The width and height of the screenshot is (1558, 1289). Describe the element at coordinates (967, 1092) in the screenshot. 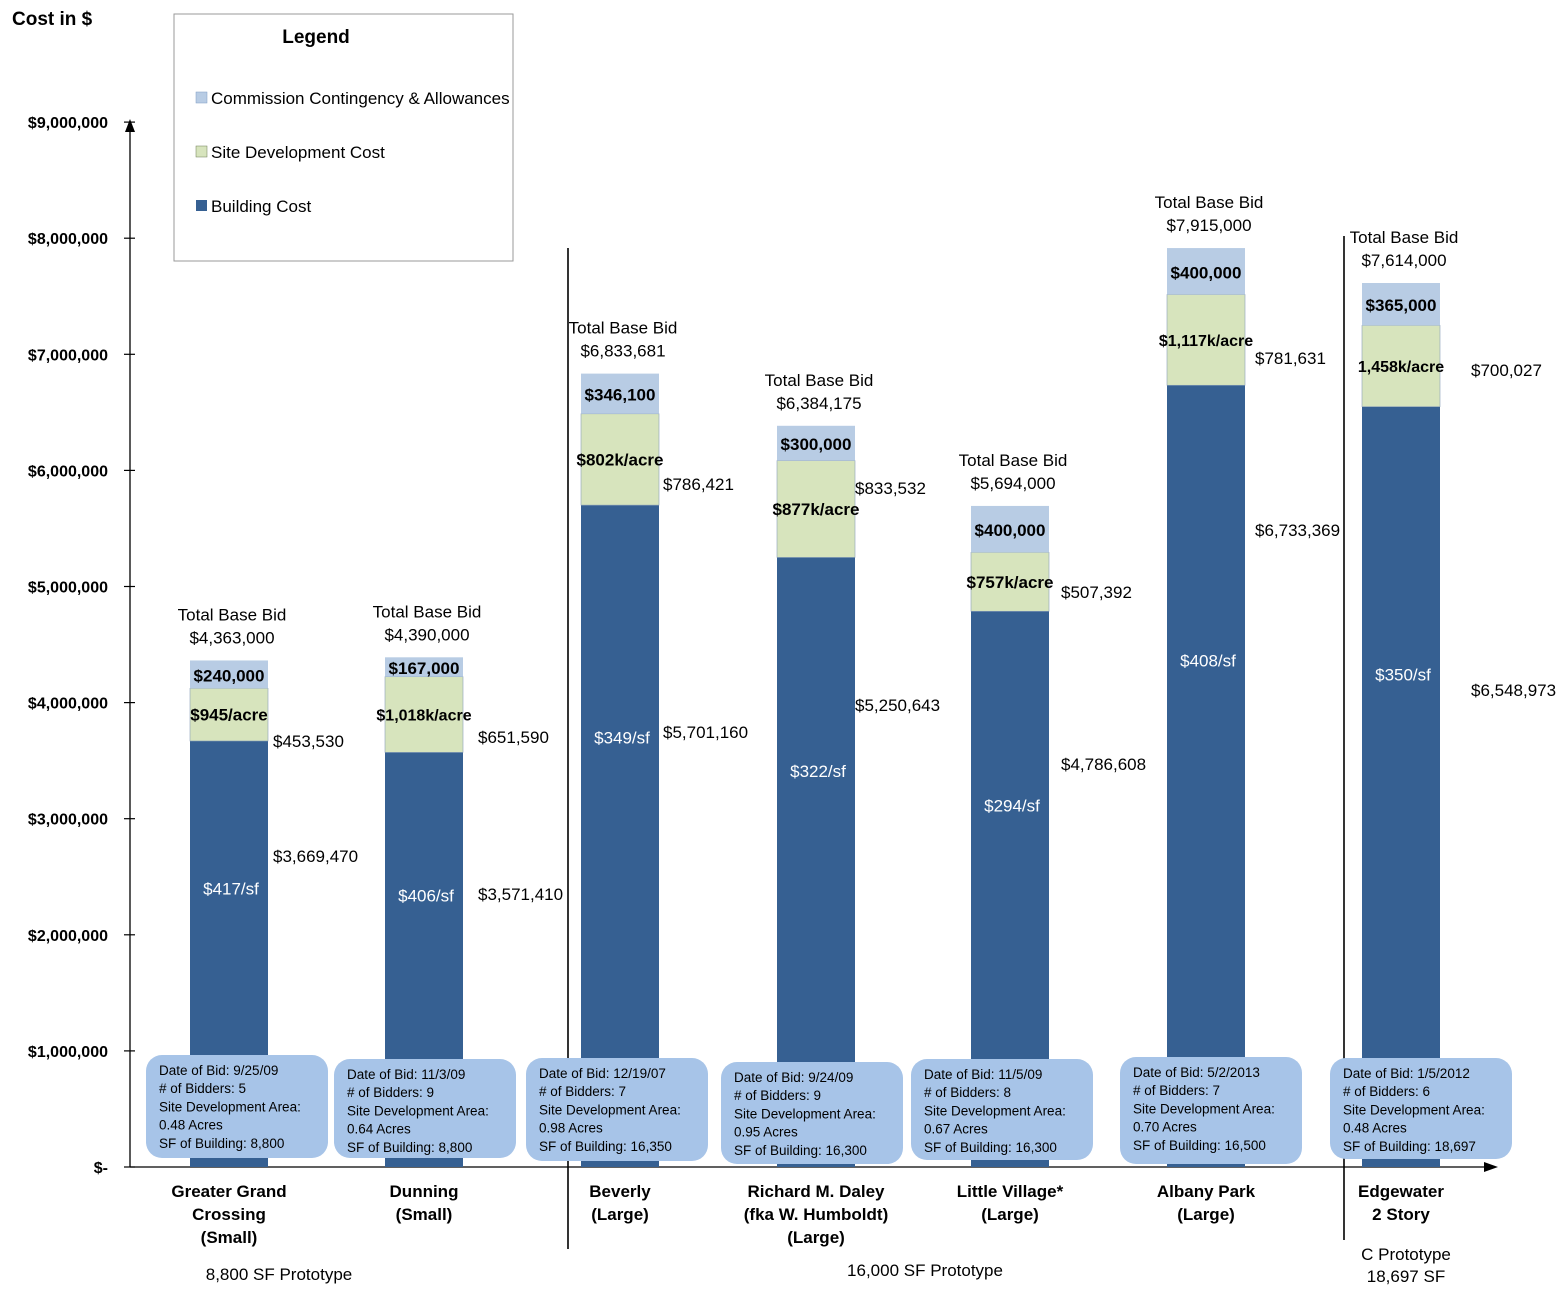

I see `bid-info-line: # of Bidders: 8` at that location.